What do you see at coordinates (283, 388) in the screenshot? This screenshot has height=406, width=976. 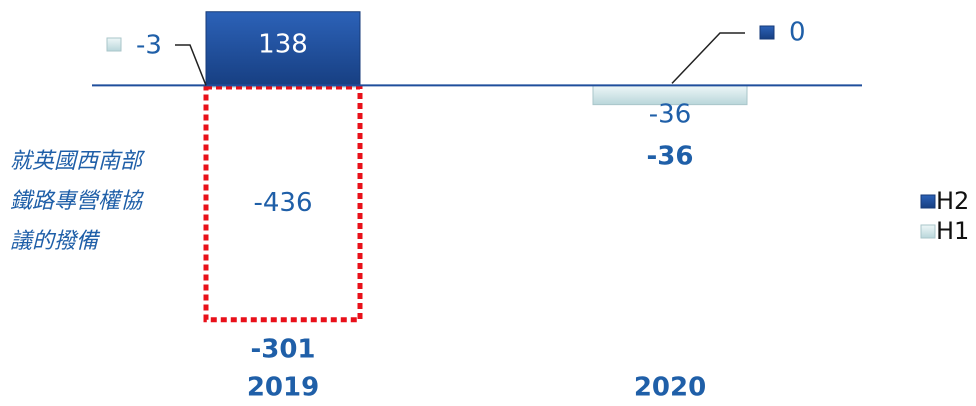 I see `x-tick-label: 2019` at bounding box center [283, 388].